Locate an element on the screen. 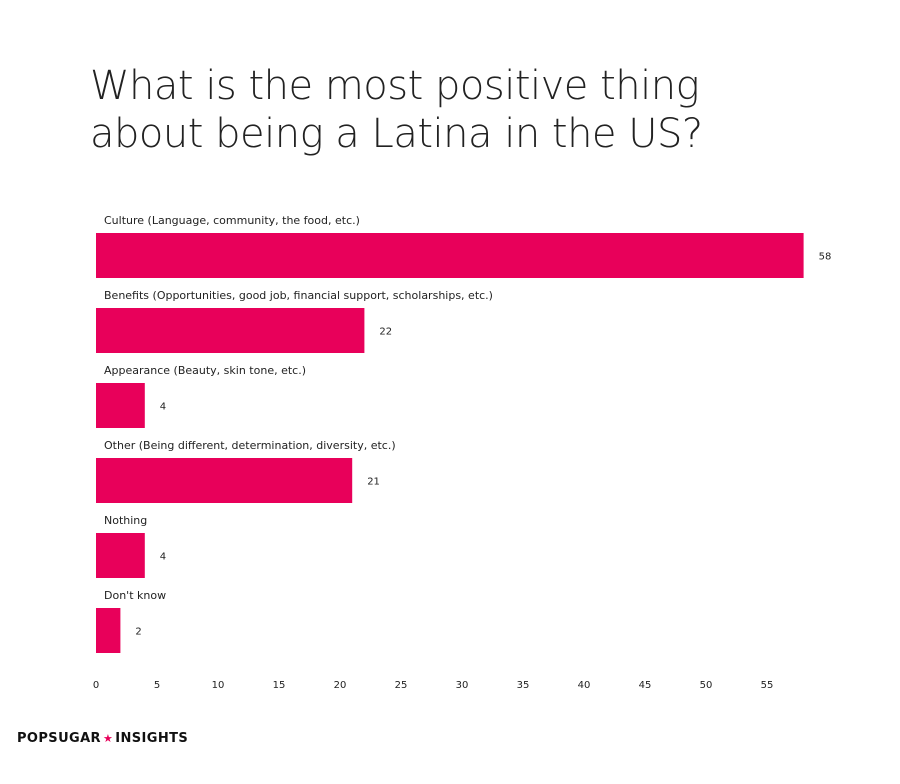 The width and height of the screenshot is (900, 784). x-tick-label: 30 is located at coordinates (462, 685).